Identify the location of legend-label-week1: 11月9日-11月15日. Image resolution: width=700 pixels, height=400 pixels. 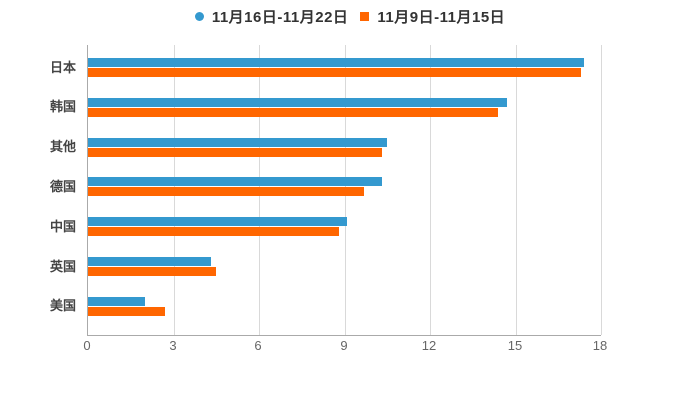
(441, 17).